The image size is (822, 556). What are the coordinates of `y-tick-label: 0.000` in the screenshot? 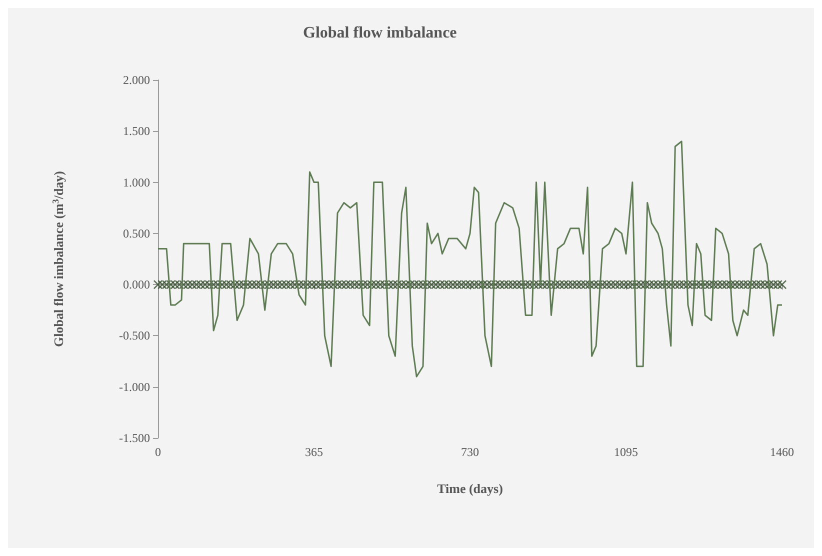 It's located at (136, 285).